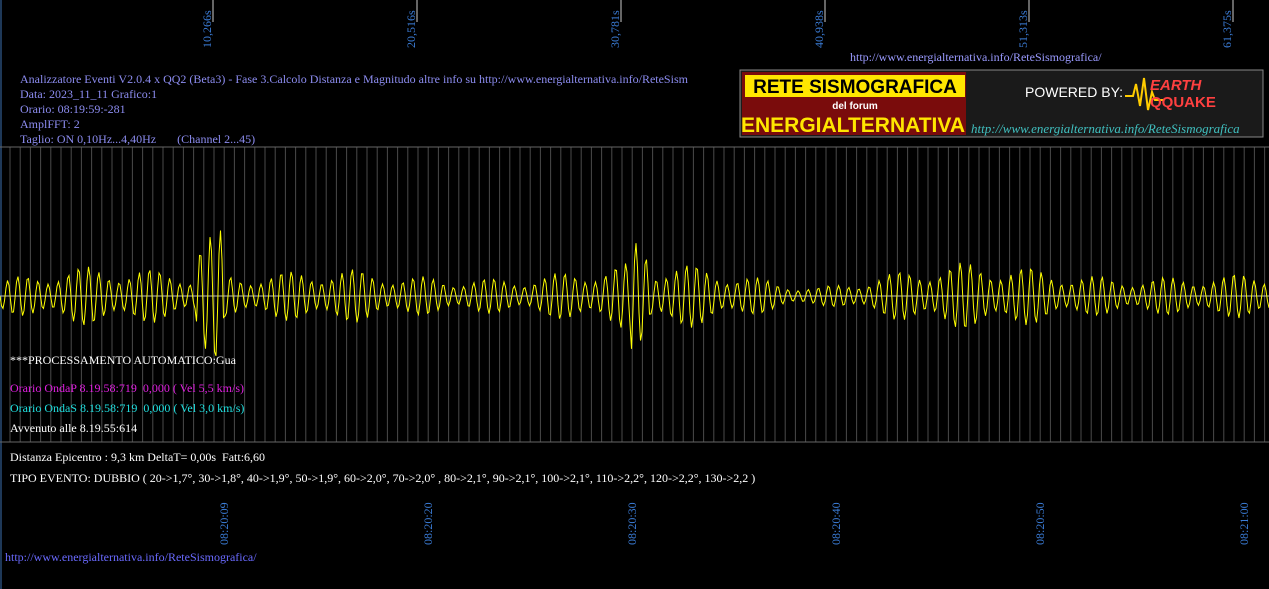 The width and height of the screenshot is (1269, 589). I want to click on occurred: Avvenuto alle 8.19.55:614, so click(73, 428).